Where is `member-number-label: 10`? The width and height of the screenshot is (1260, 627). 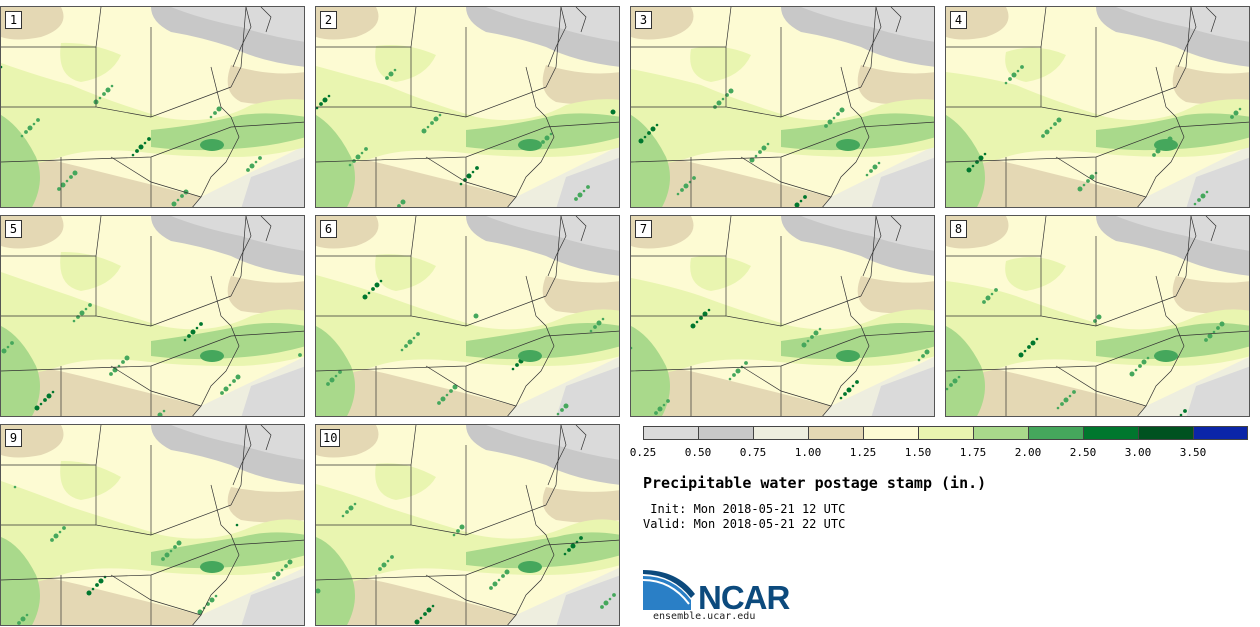 member-number-label: 10 is located at coordinates (330, 438).